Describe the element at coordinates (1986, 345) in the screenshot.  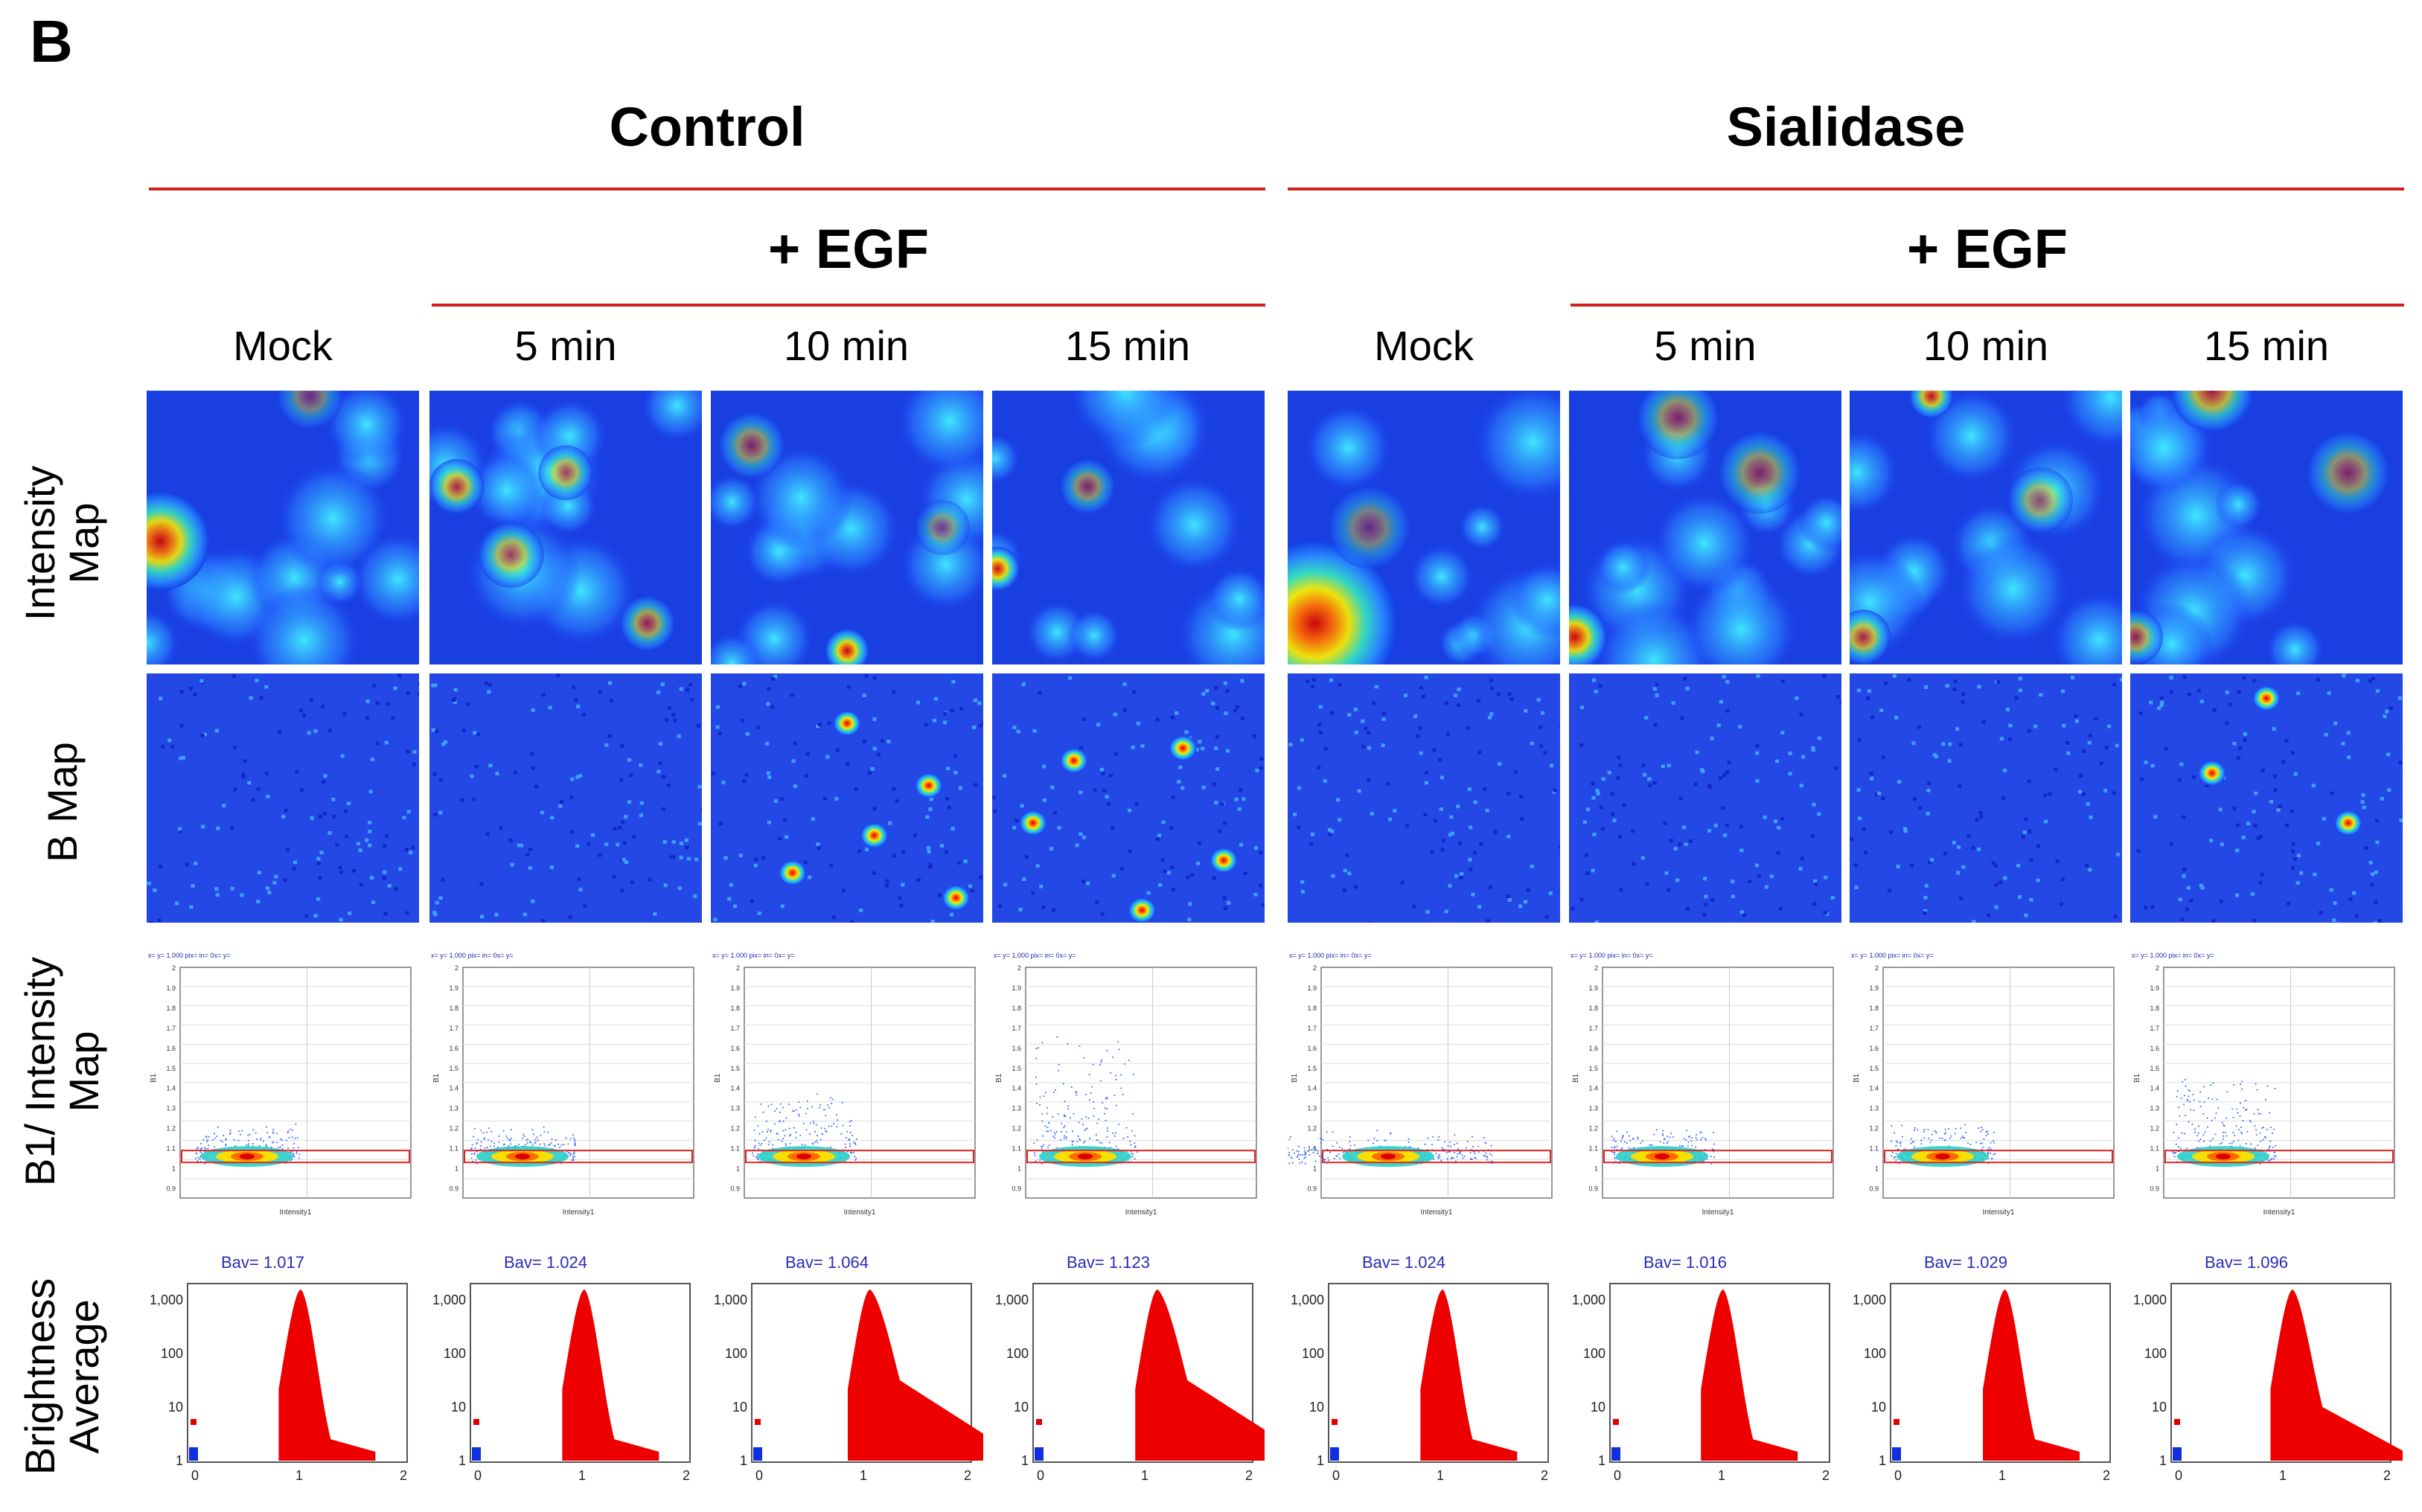
I see `col-label-sialidase-10min: 10 min` at that location.